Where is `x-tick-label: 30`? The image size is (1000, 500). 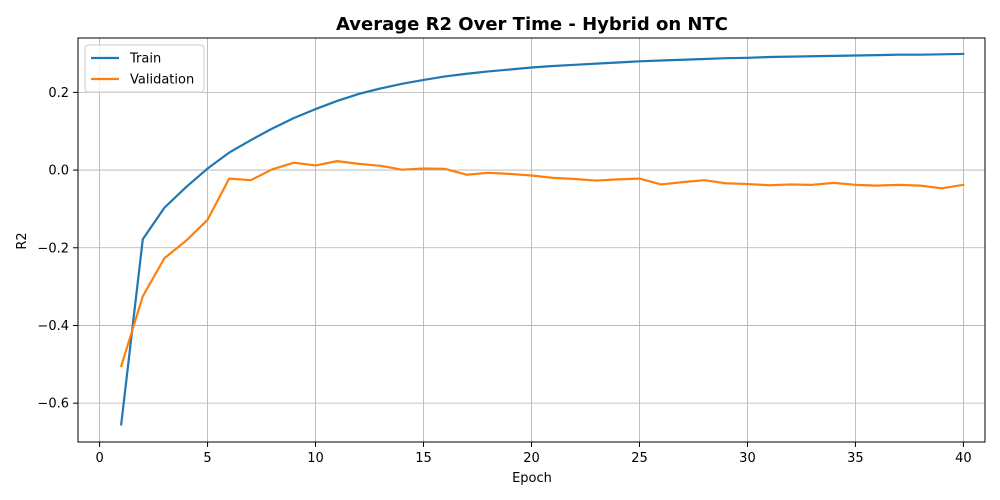
x-tick-label: 30 is located at coordinates (747, 458).